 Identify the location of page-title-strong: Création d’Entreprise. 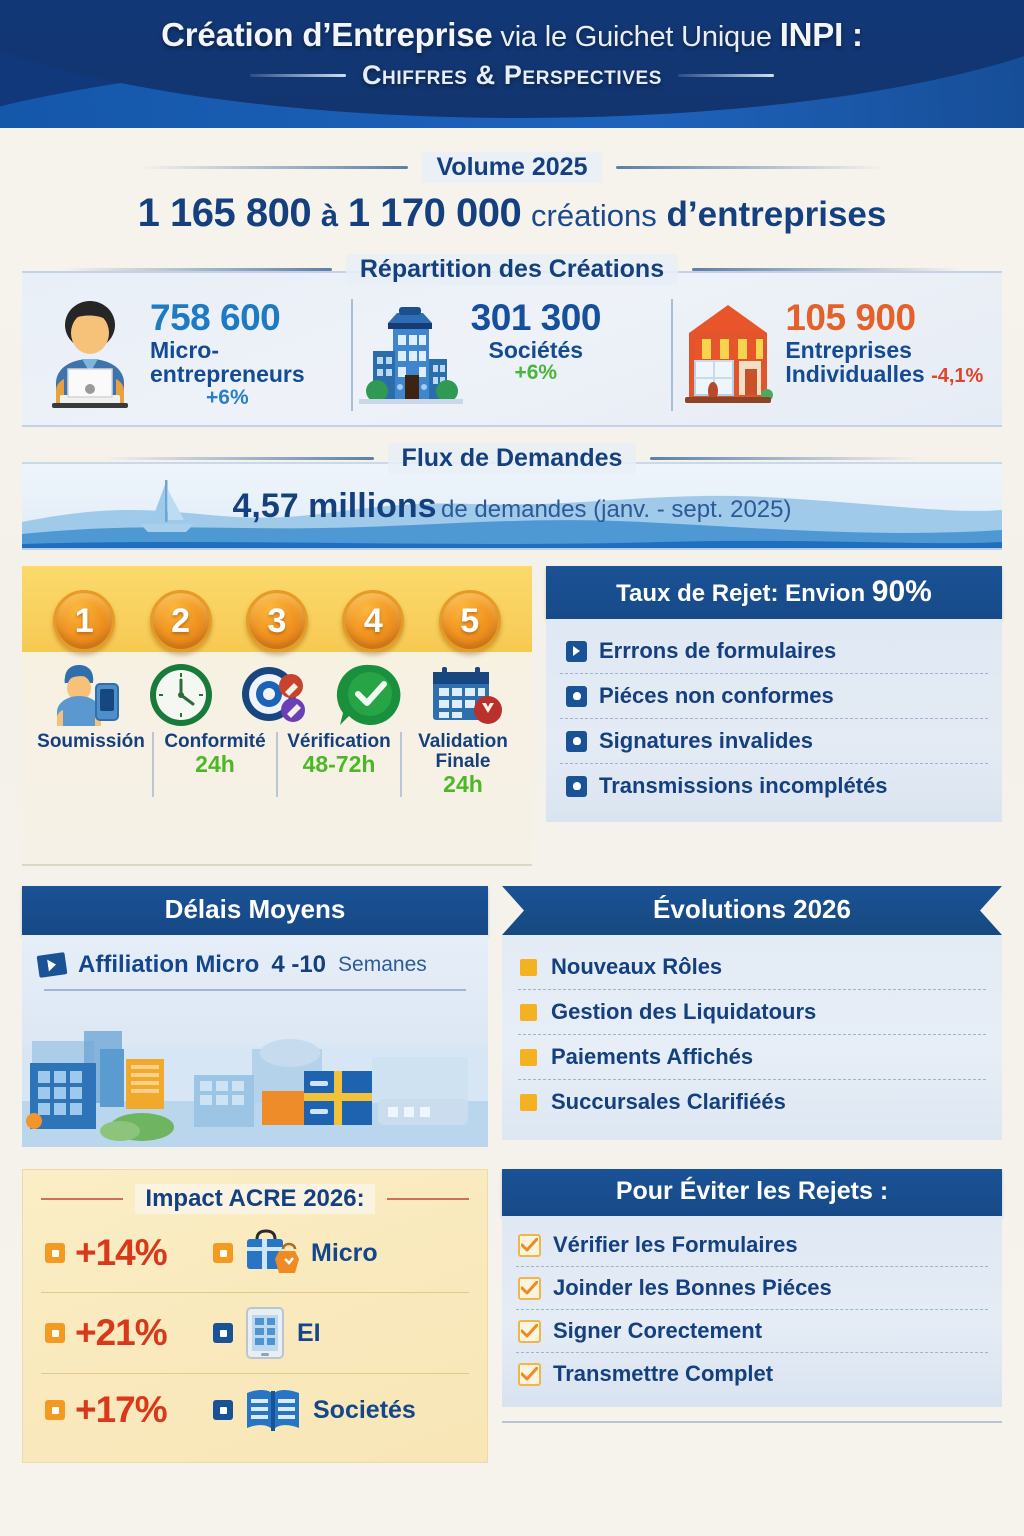
(327, 34).